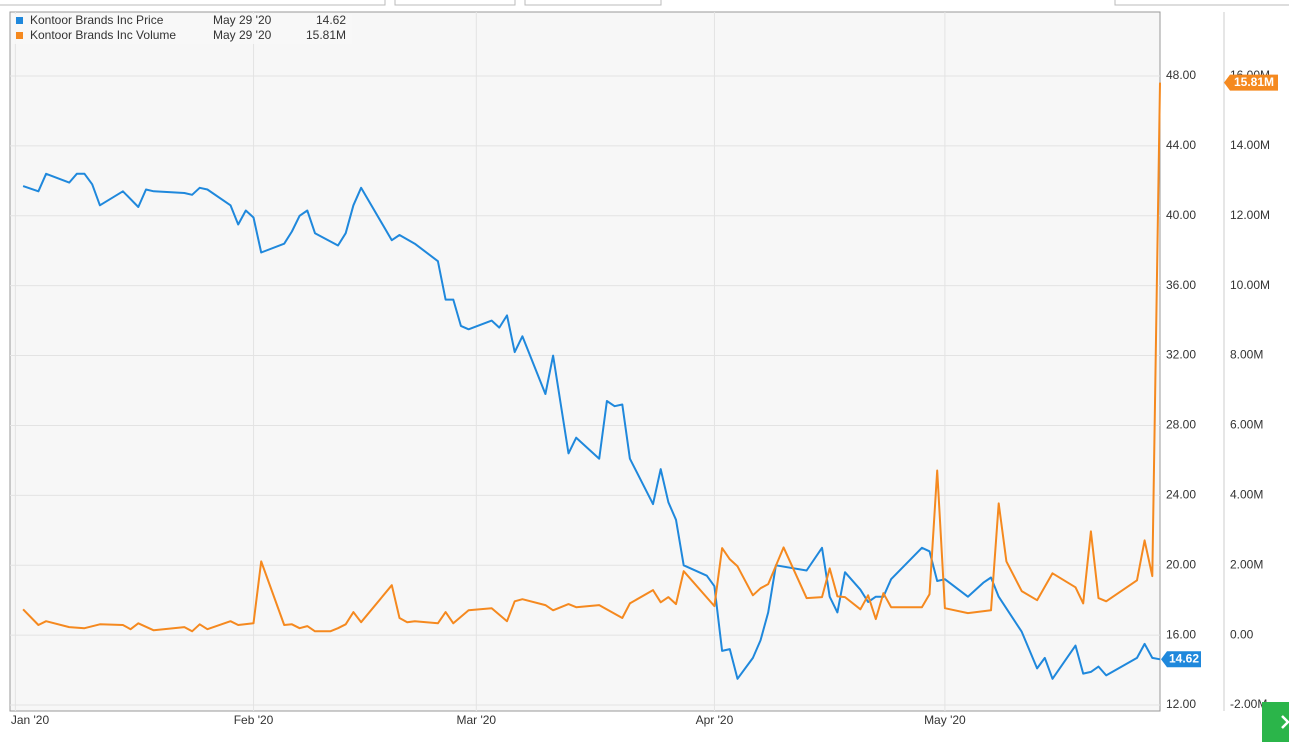  What do you see at coordinates (945, 720) in the screenshot?
I see `x-tick-label: May '20` at bounding box center [945, 720].